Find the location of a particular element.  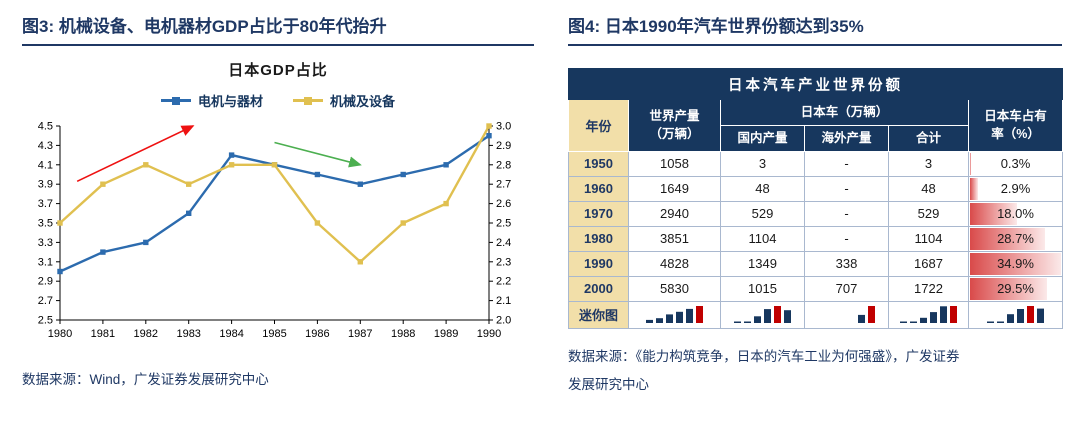

svg-text: 3.9 is located at coordinates (45, 185).